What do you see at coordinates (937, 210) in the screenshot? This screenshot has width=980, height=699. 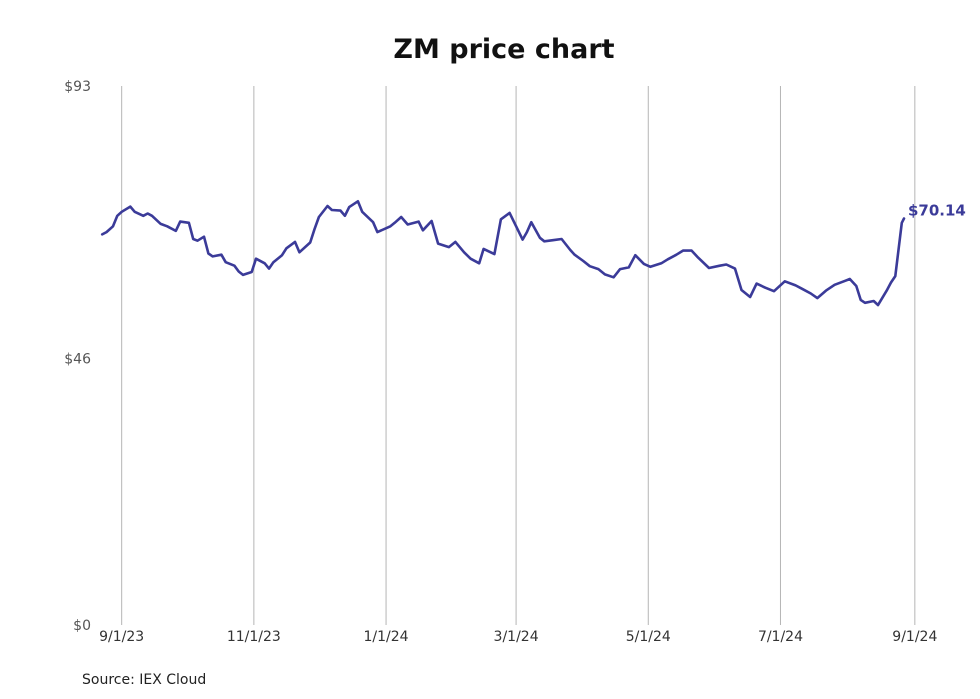 I see `last-price-label: $70.14` at bounding box center [937, 210].